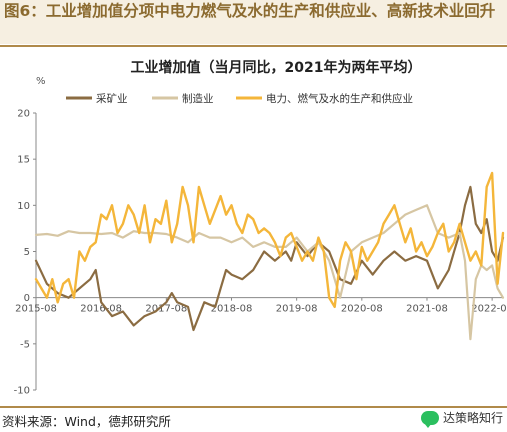 The width and height of the screenshot is (507, 432). I want to click on y-axis: -10 -5 0 5 10 15 20, so click(25, 253).